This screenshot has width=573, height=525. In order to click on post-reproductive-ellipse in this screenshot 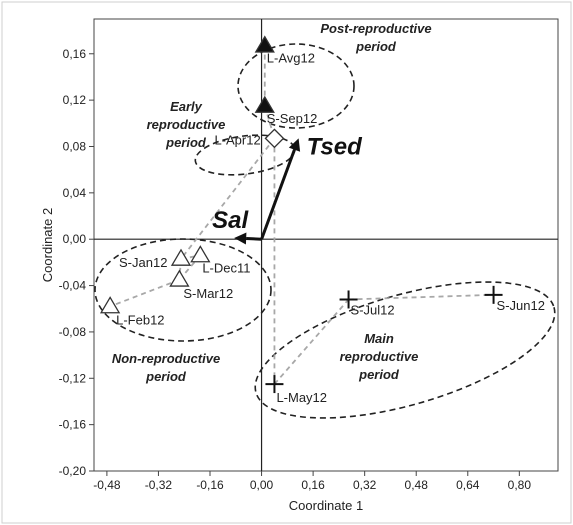, I will do `click(296, 86)`.